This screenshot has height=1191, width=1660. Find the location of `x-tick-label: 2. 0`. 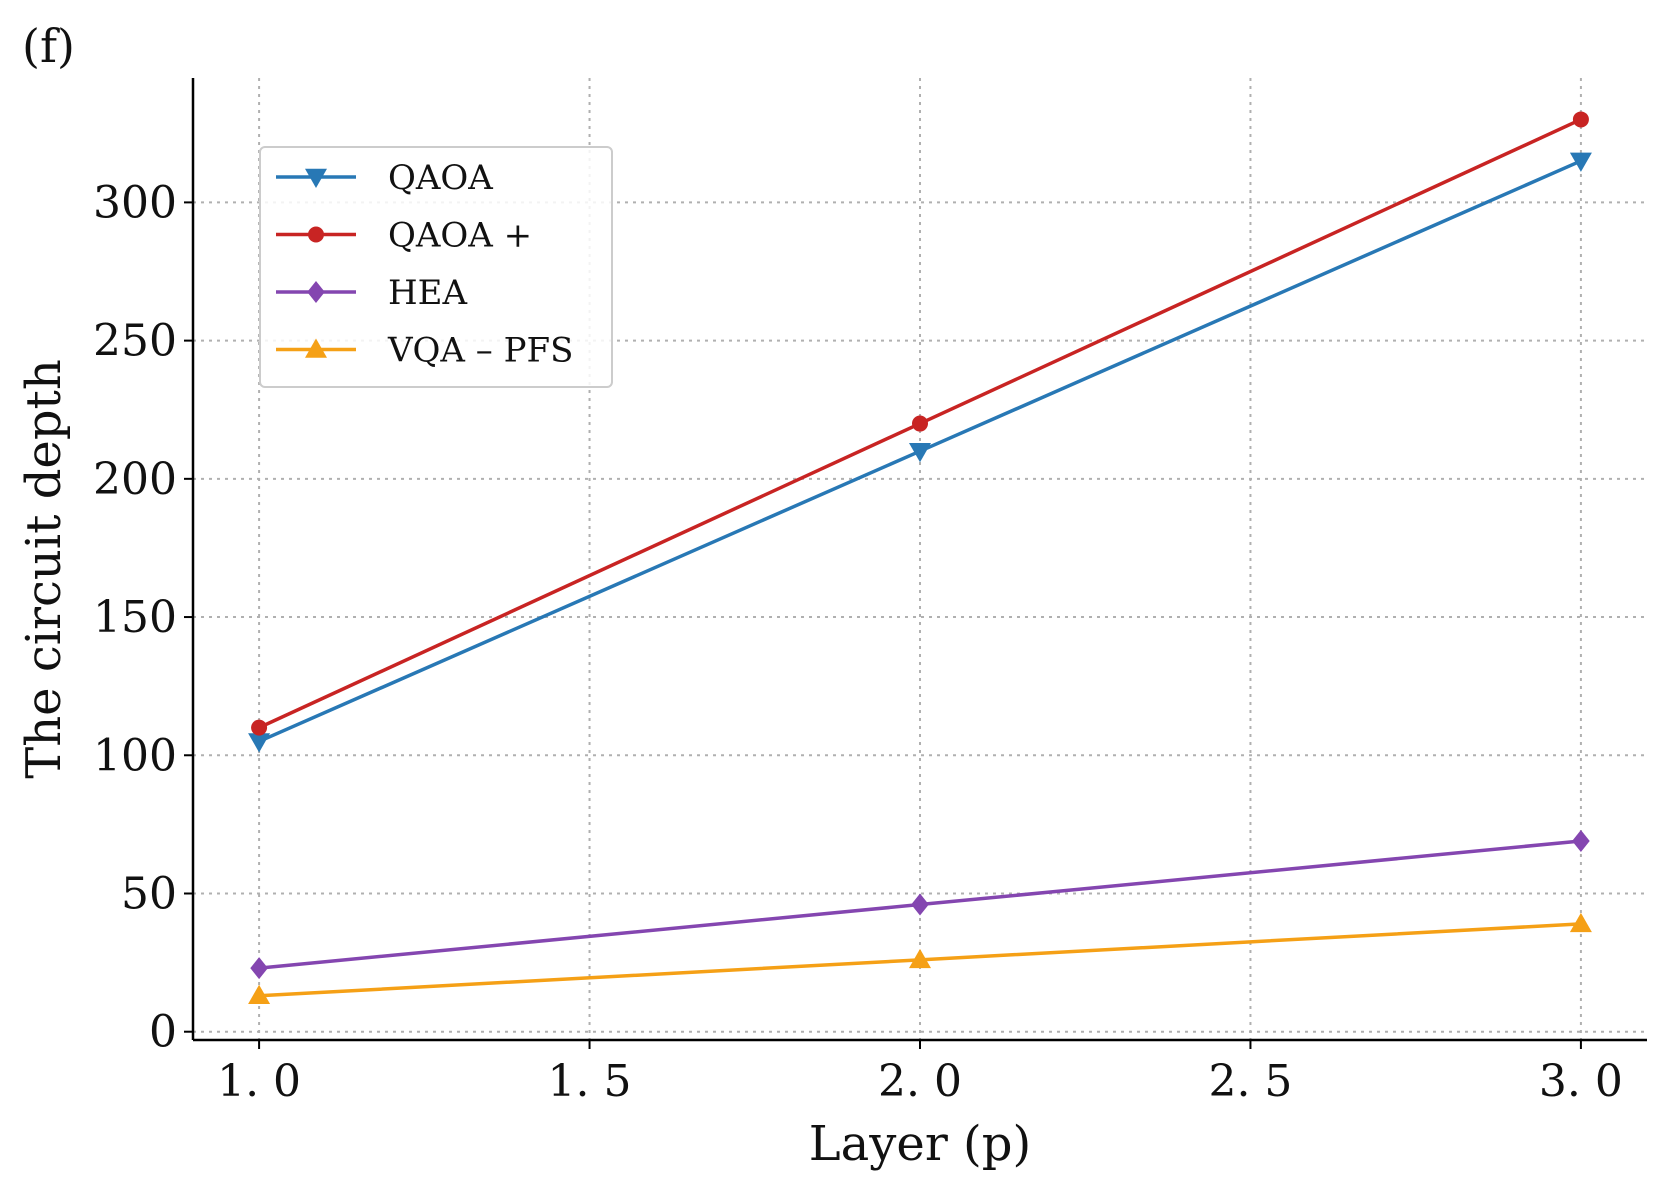

x-tick-label: 2. 0 is located at coordinates (920, 1081).